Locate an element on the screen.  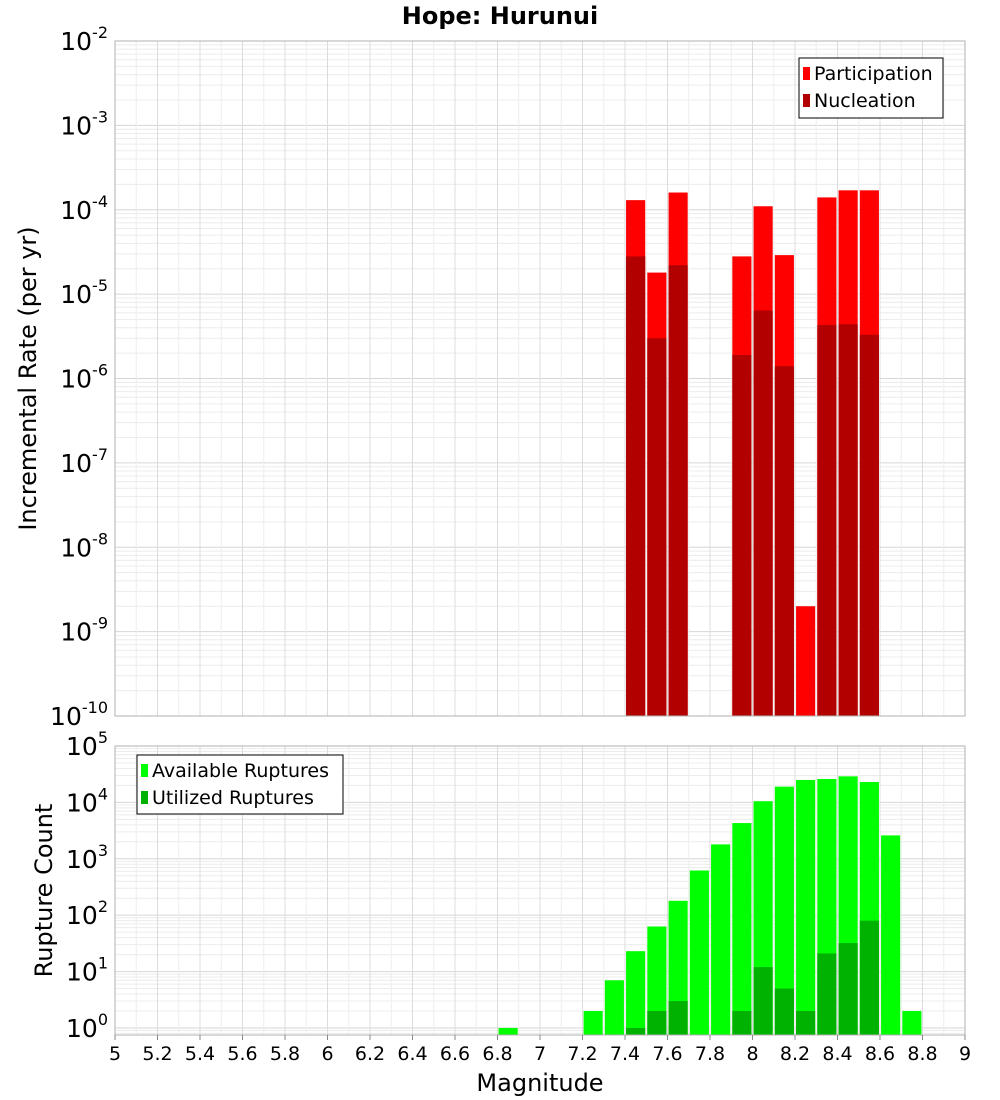
series-utilized-ruptures is located at coordinates (752, 977).